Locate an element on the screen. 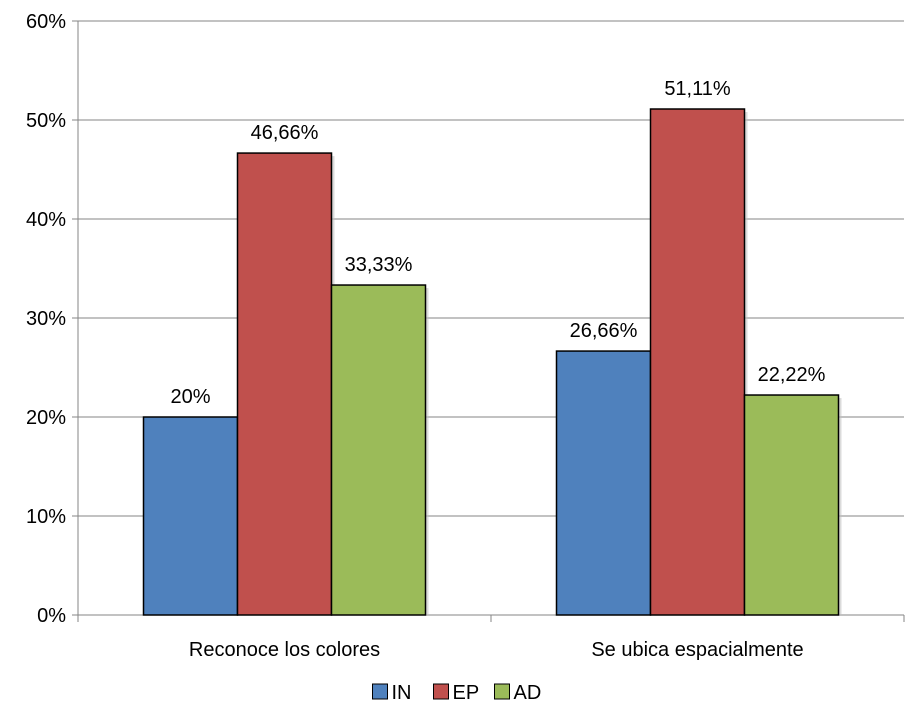 The width and height of the screenshot is (918, 717). category-label: Se ubica espacialmente is located at coordinates (697, 650).